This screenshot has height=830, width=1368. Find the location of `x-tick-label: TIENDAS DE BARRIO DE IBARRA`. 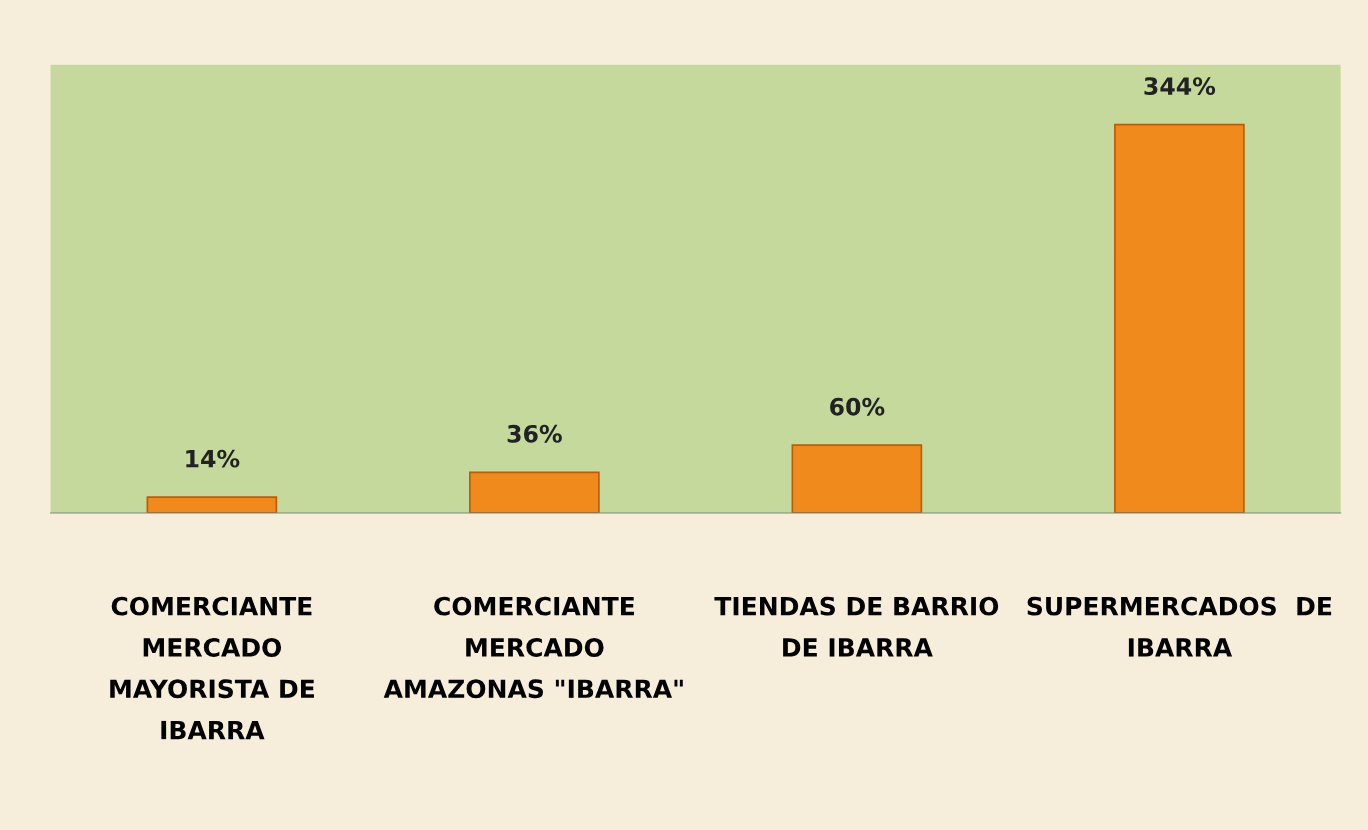

x-tick-label: TIENDAS DE BARRIO DE IBARRA is located at coordinates (856, 626).